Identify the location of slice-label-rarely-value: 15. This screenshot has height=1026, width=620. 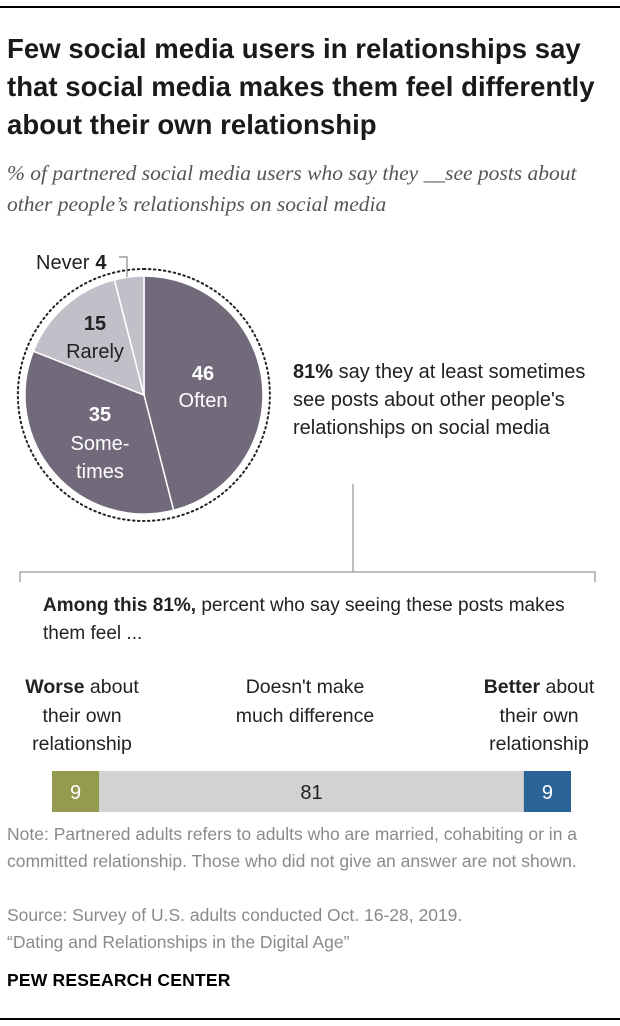
(95, 324).